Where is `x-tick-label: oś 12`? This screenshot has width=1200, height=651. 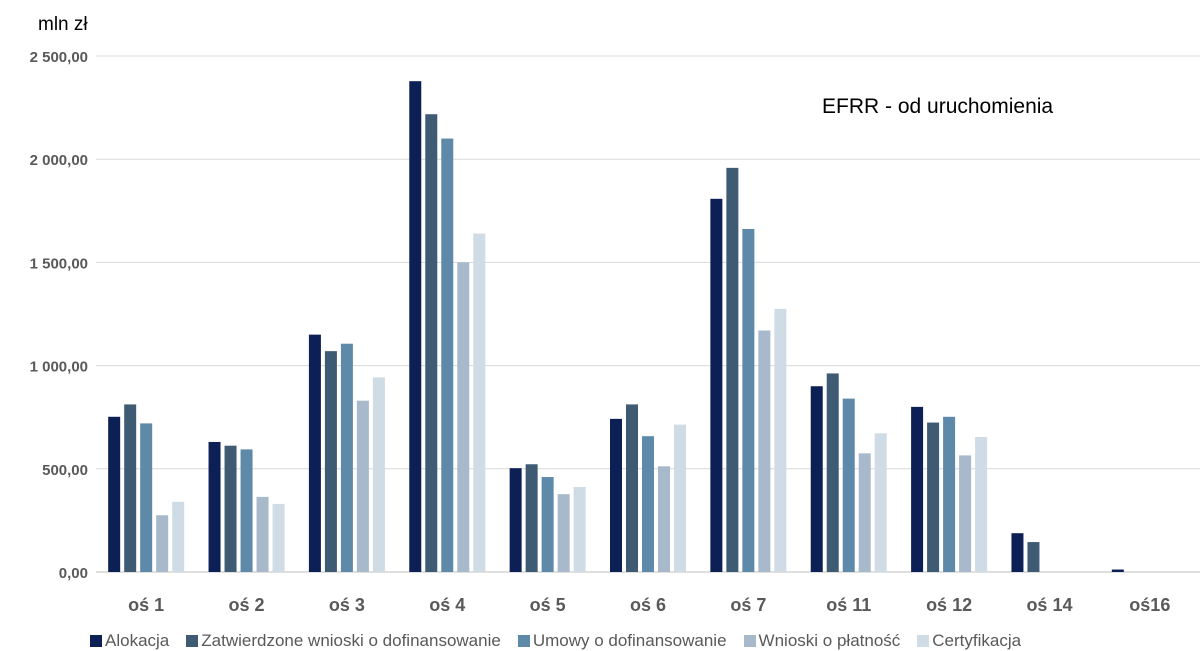 x-tick-label: oś 12 is located at coordinates (949, 605).